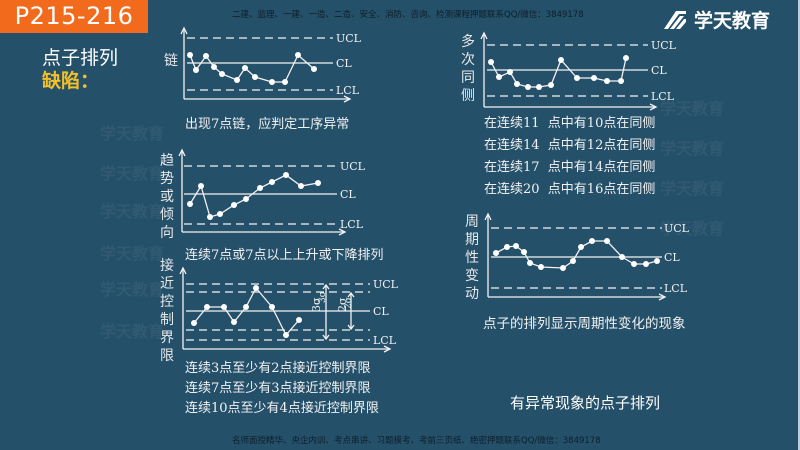 The width and height of the screenshot is (800, 450). What do you see at coordinates (385, 284) in the screenshot?
I see `near-limits-ucl-label: UCL` at bounding box center [385, 284].